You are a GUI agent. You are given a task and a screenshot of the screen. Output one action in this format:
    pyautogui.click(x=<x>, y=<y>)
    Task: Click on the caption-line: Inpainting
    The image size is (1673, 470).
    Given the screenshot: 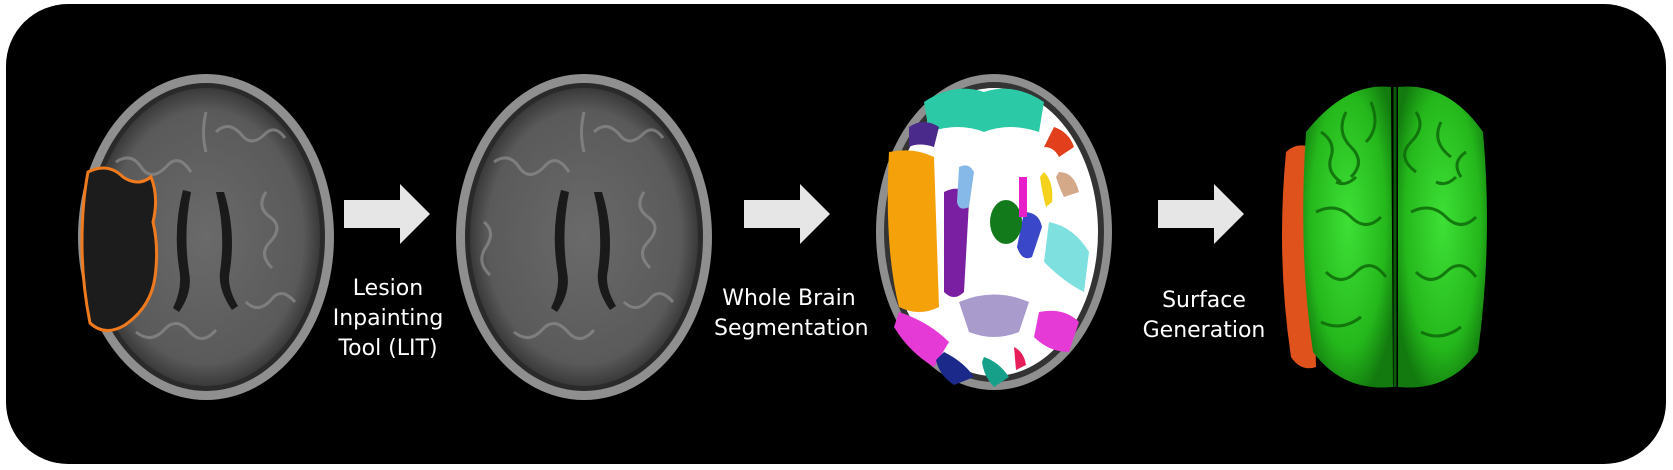 What is the action you would take?
    pyautogui.click(x=388, y=318)
    